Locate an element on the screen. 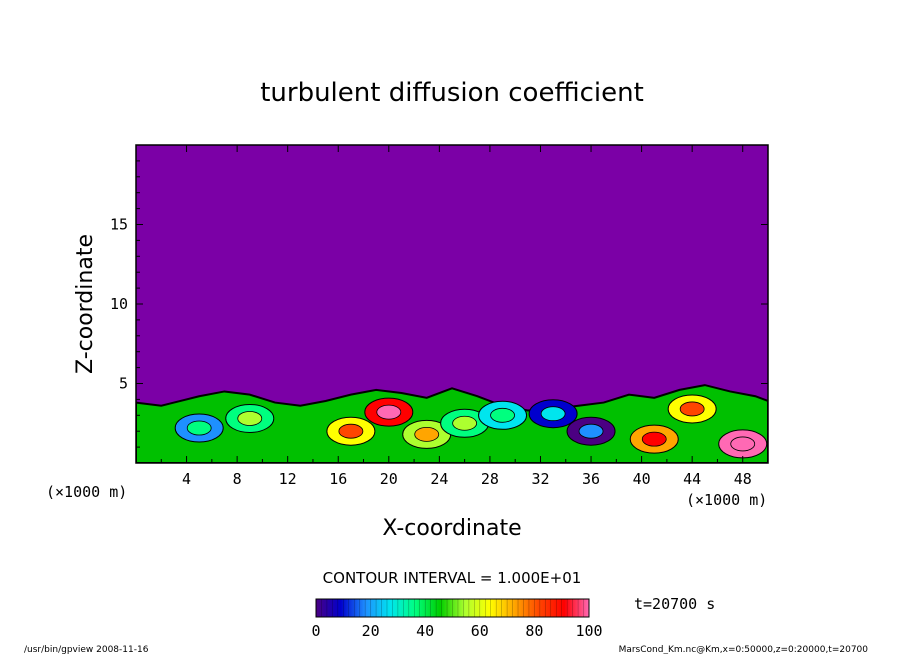 The width and height of the screenshot is (904, 654). x-tick-label: 12 is located at coordinates (288, 479).